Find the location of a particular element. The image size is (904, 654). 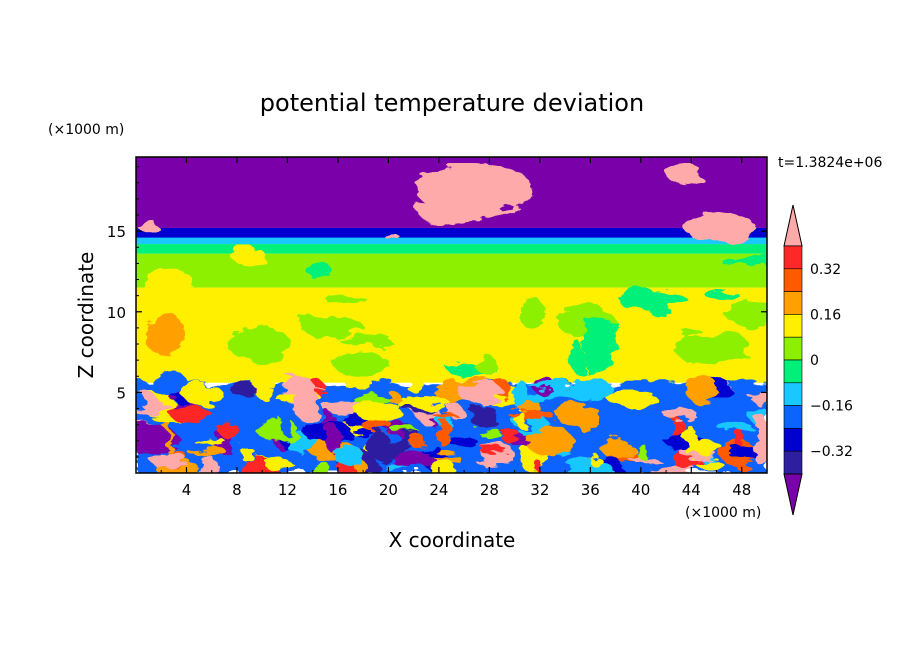

x-tick-label: 44 is located at coordinates (691, 490).